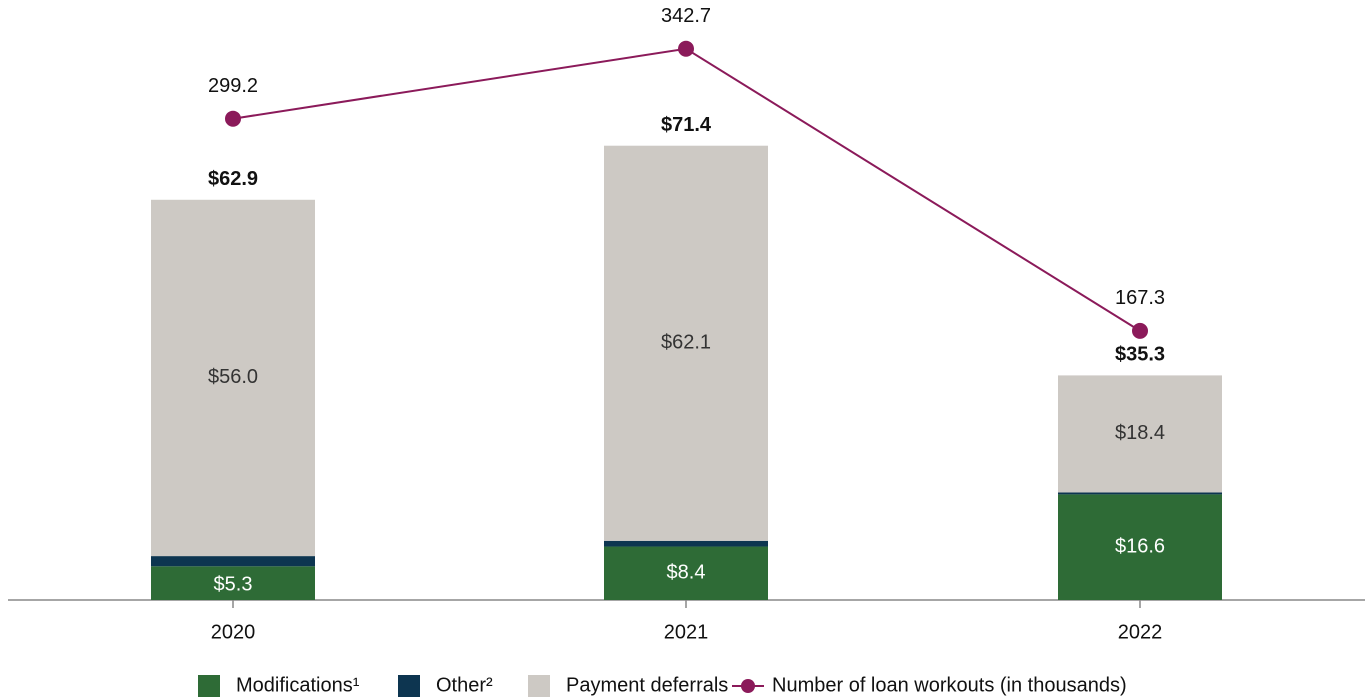 The image size is (1365, 698). I want to click on legend-label: Other², so click(464, 685).